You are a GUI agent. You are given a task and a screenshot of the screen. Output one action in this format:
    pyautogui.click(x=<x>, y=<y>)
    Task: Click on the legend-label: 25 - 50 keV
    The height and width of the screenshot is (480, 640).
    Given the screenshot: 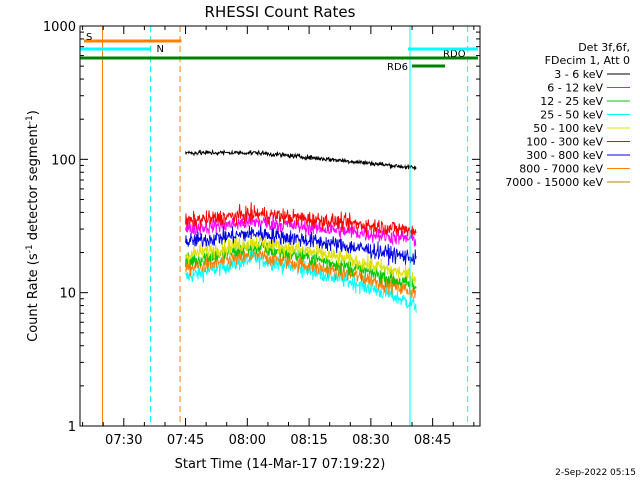 What is the action you would take?
    pyautogui.click(x=571, y=115)
    